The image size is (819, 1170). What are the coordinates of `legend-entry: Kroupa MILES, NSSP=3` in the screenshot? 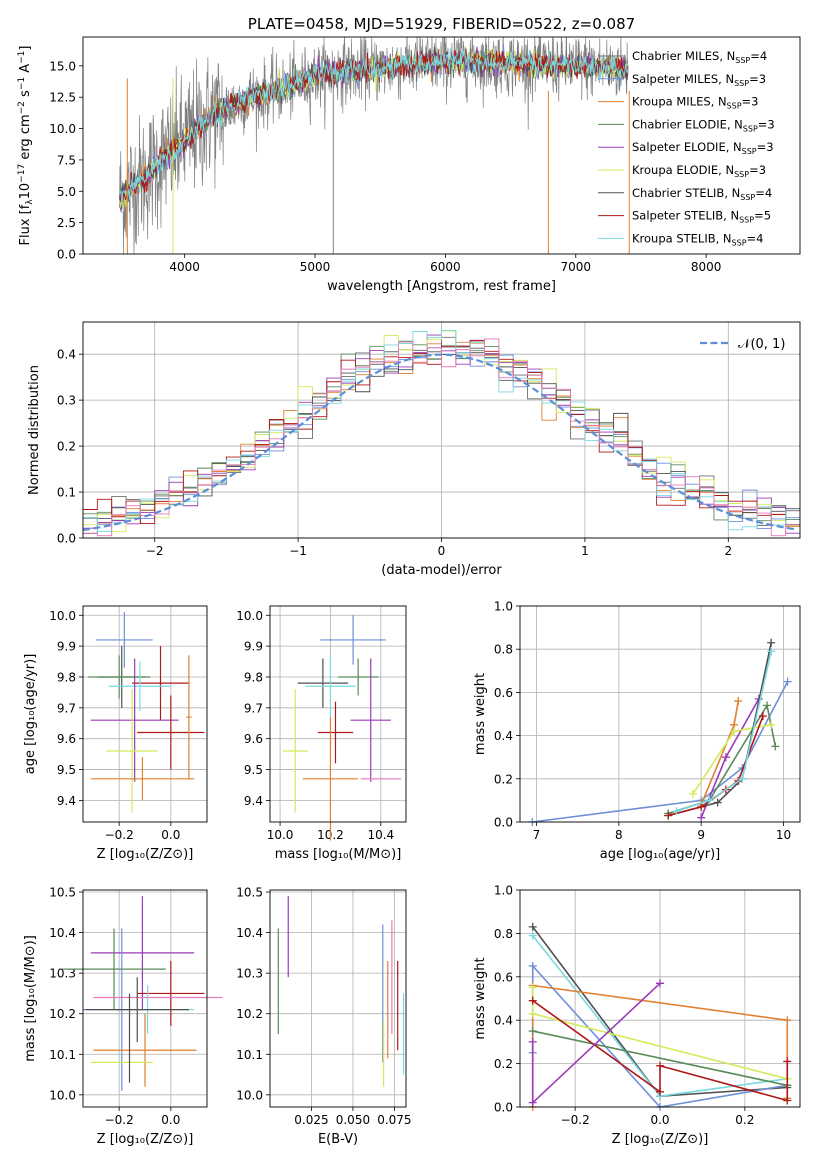 It's located at (695, 103).